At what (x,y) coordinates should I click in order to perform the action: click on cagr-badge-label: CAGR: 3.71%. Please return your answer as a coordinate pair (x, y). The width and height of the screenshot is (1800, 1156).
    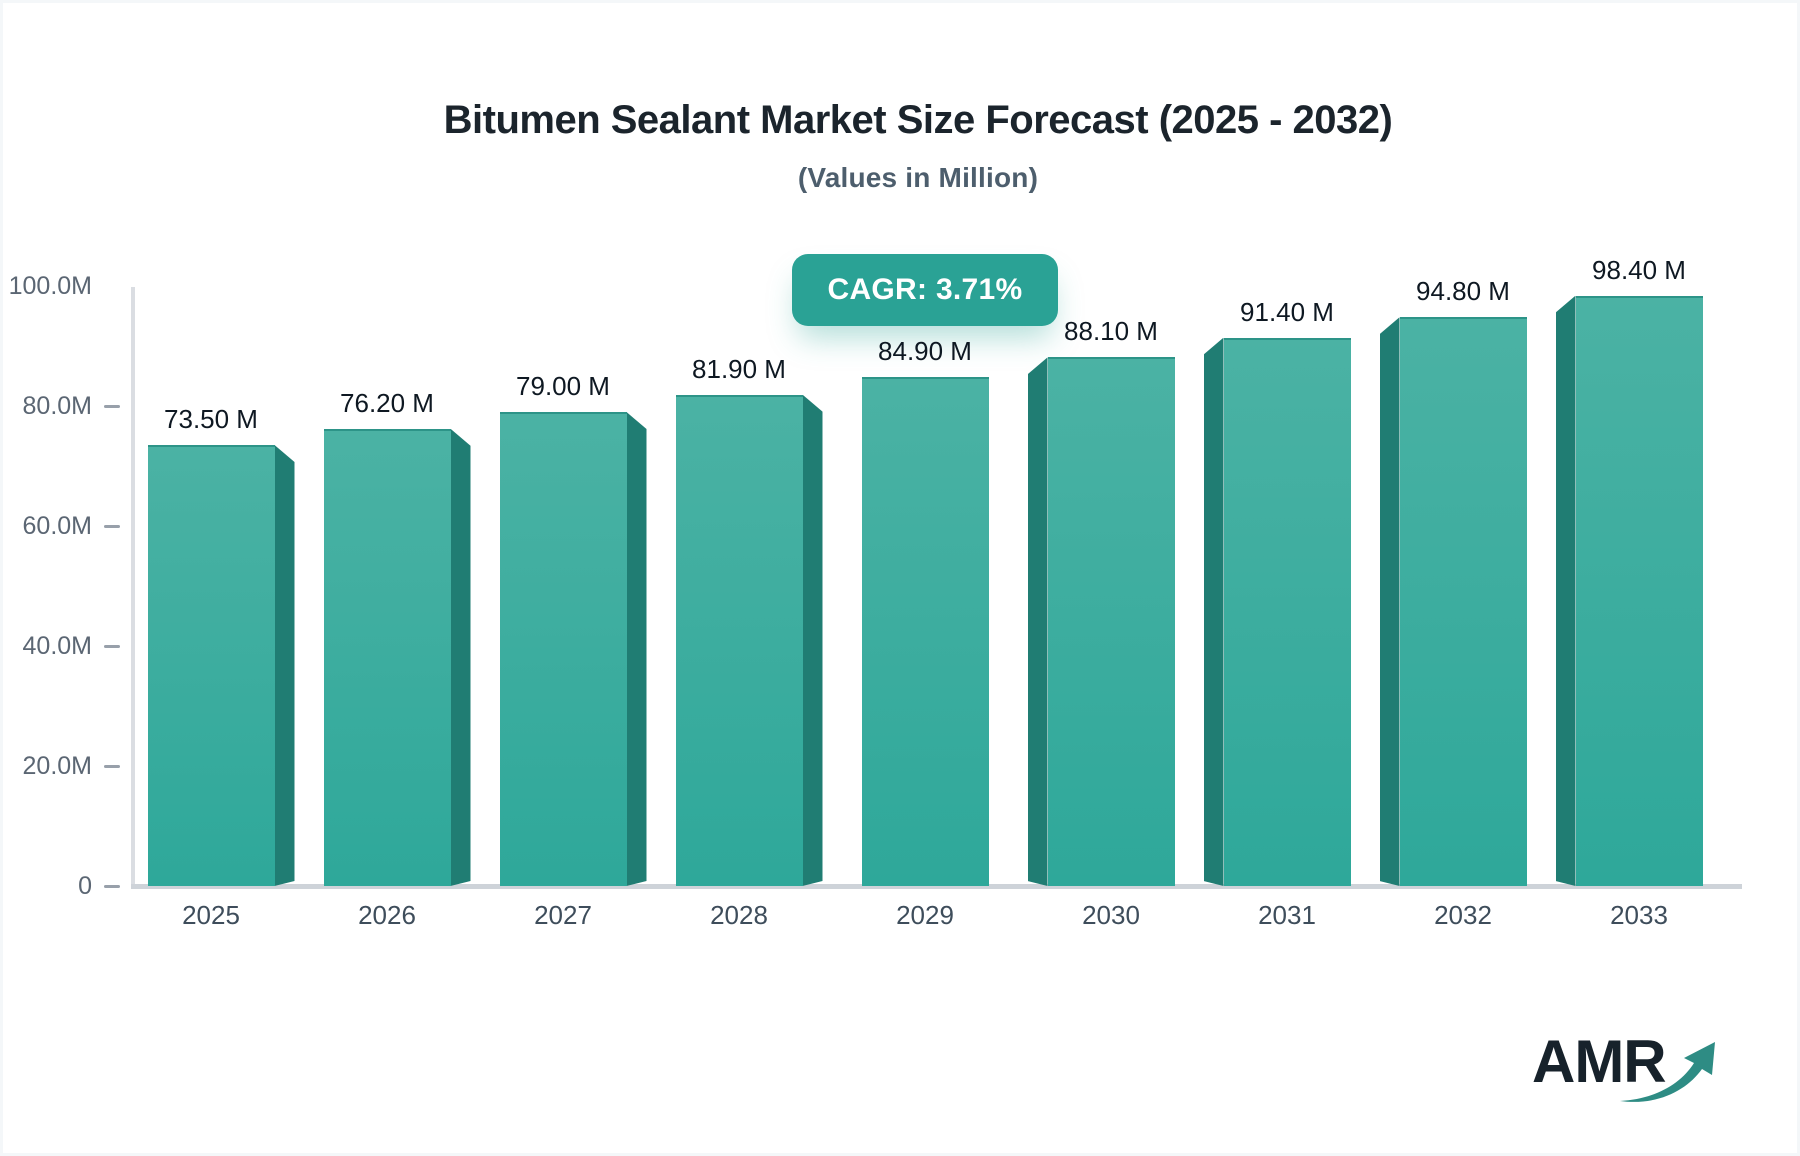
    Looking at the image, I should click on (925, 289).